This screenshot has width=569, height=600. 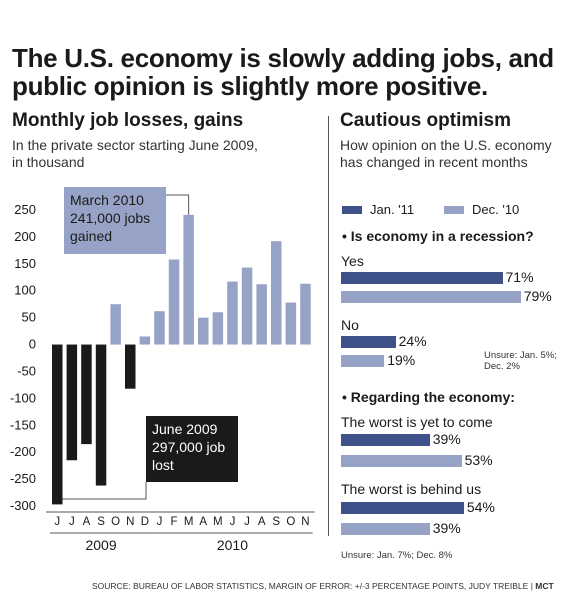 I want to click on y-tick-label: 100, so click(x=25, y=290).